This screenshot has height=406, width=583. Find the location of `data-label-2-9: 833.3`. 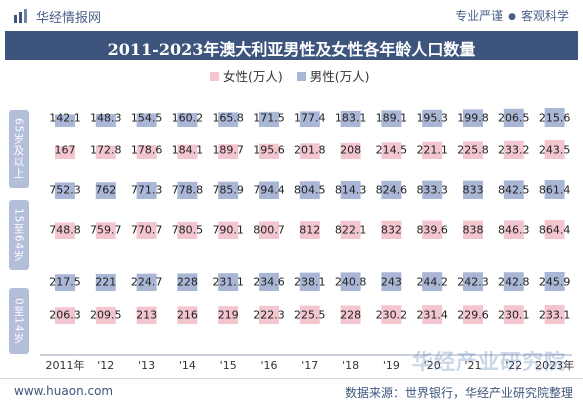

data-label-2-9: 833.3 is located at coordinates (432, 190).